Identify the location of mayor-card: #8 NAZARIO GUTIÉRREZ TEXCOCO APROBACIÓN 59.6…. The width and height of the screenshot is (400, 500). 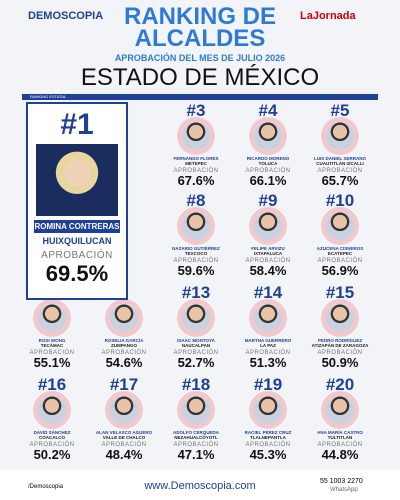
(196, 236).